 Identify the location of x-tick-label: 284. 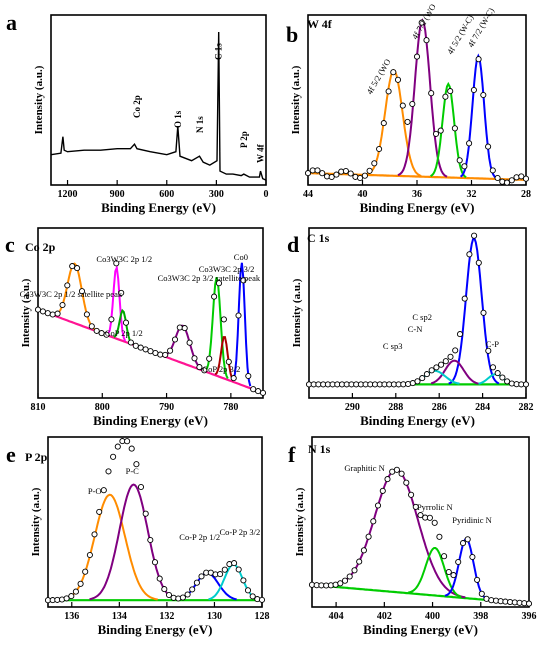
(482, 407).